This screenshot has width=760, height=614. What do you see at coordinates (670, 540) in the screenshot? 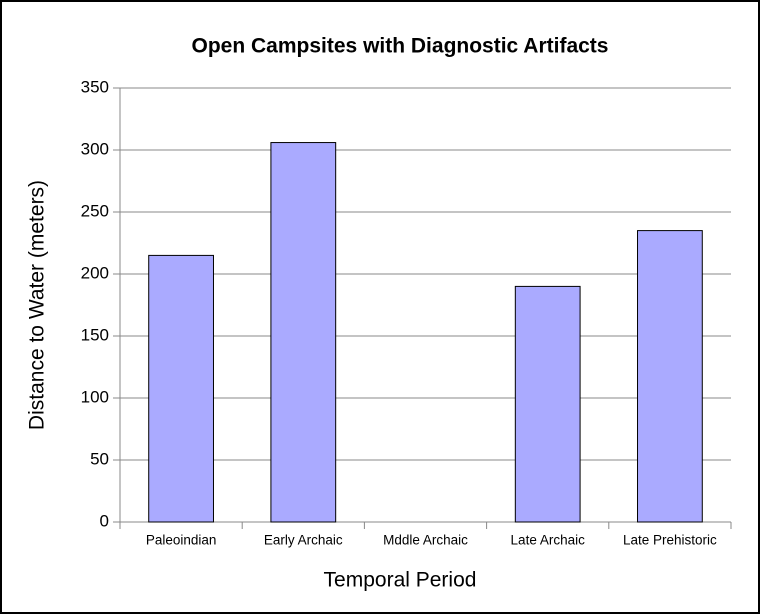
I see `x-tick-label: Late Prehistoric` at bounding box center [670, 540].